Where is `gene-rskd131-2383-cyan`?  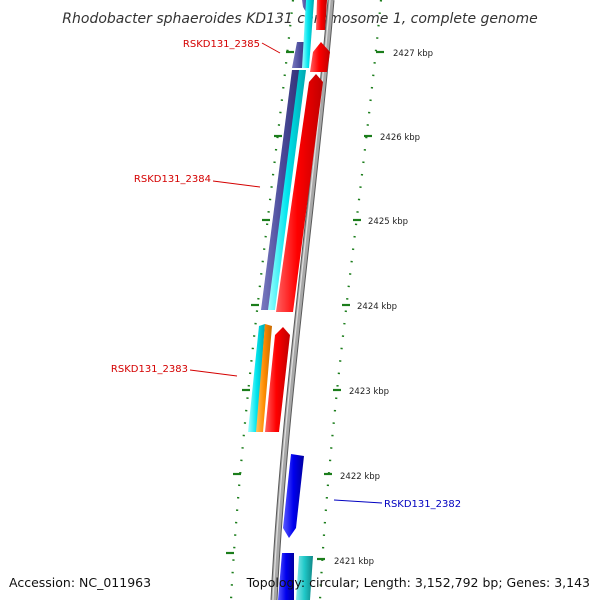 gene-rskd131-2383-cyan is located at coordinates (256, 378).